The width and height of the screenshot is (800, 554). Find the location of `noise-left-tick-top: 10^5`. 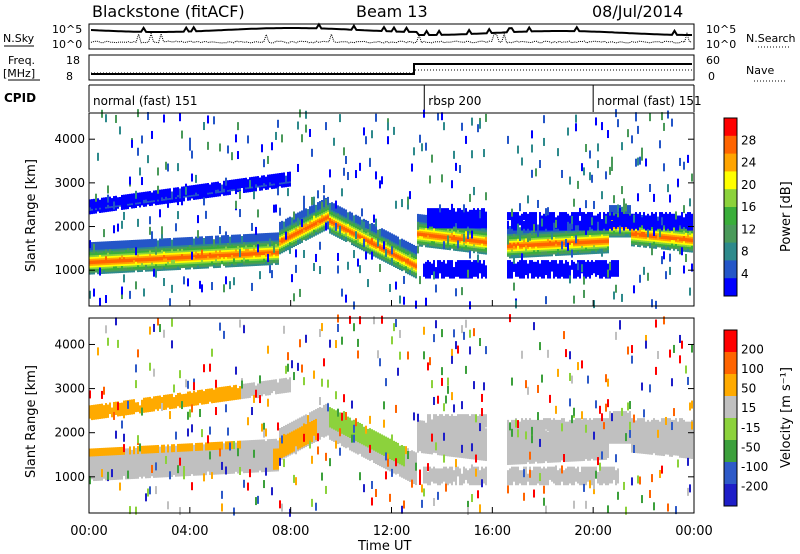

noise-left-tick-top: 10^5 is located at coordinates (67, 29).